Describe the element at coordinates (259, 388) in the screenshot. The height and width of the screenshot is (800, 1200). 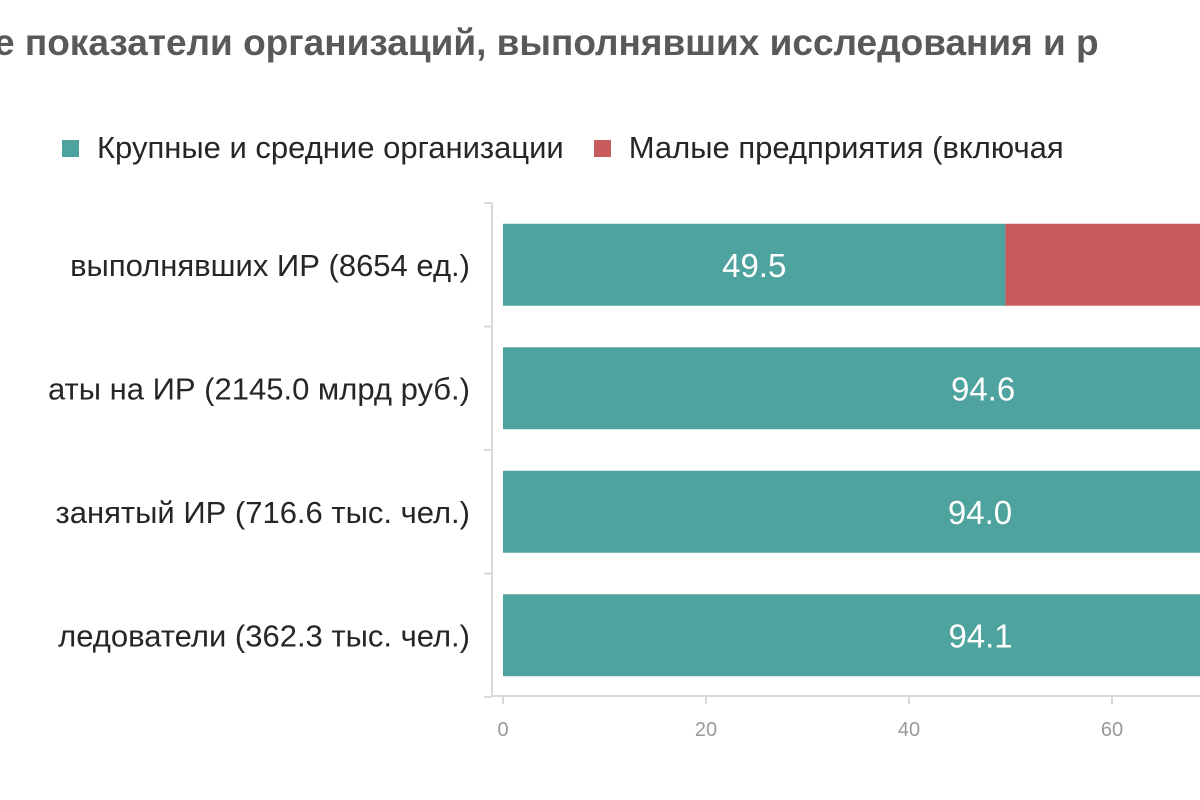
I see `category-label: аты на ИР (2145.0 млрд руб.)` at that location.